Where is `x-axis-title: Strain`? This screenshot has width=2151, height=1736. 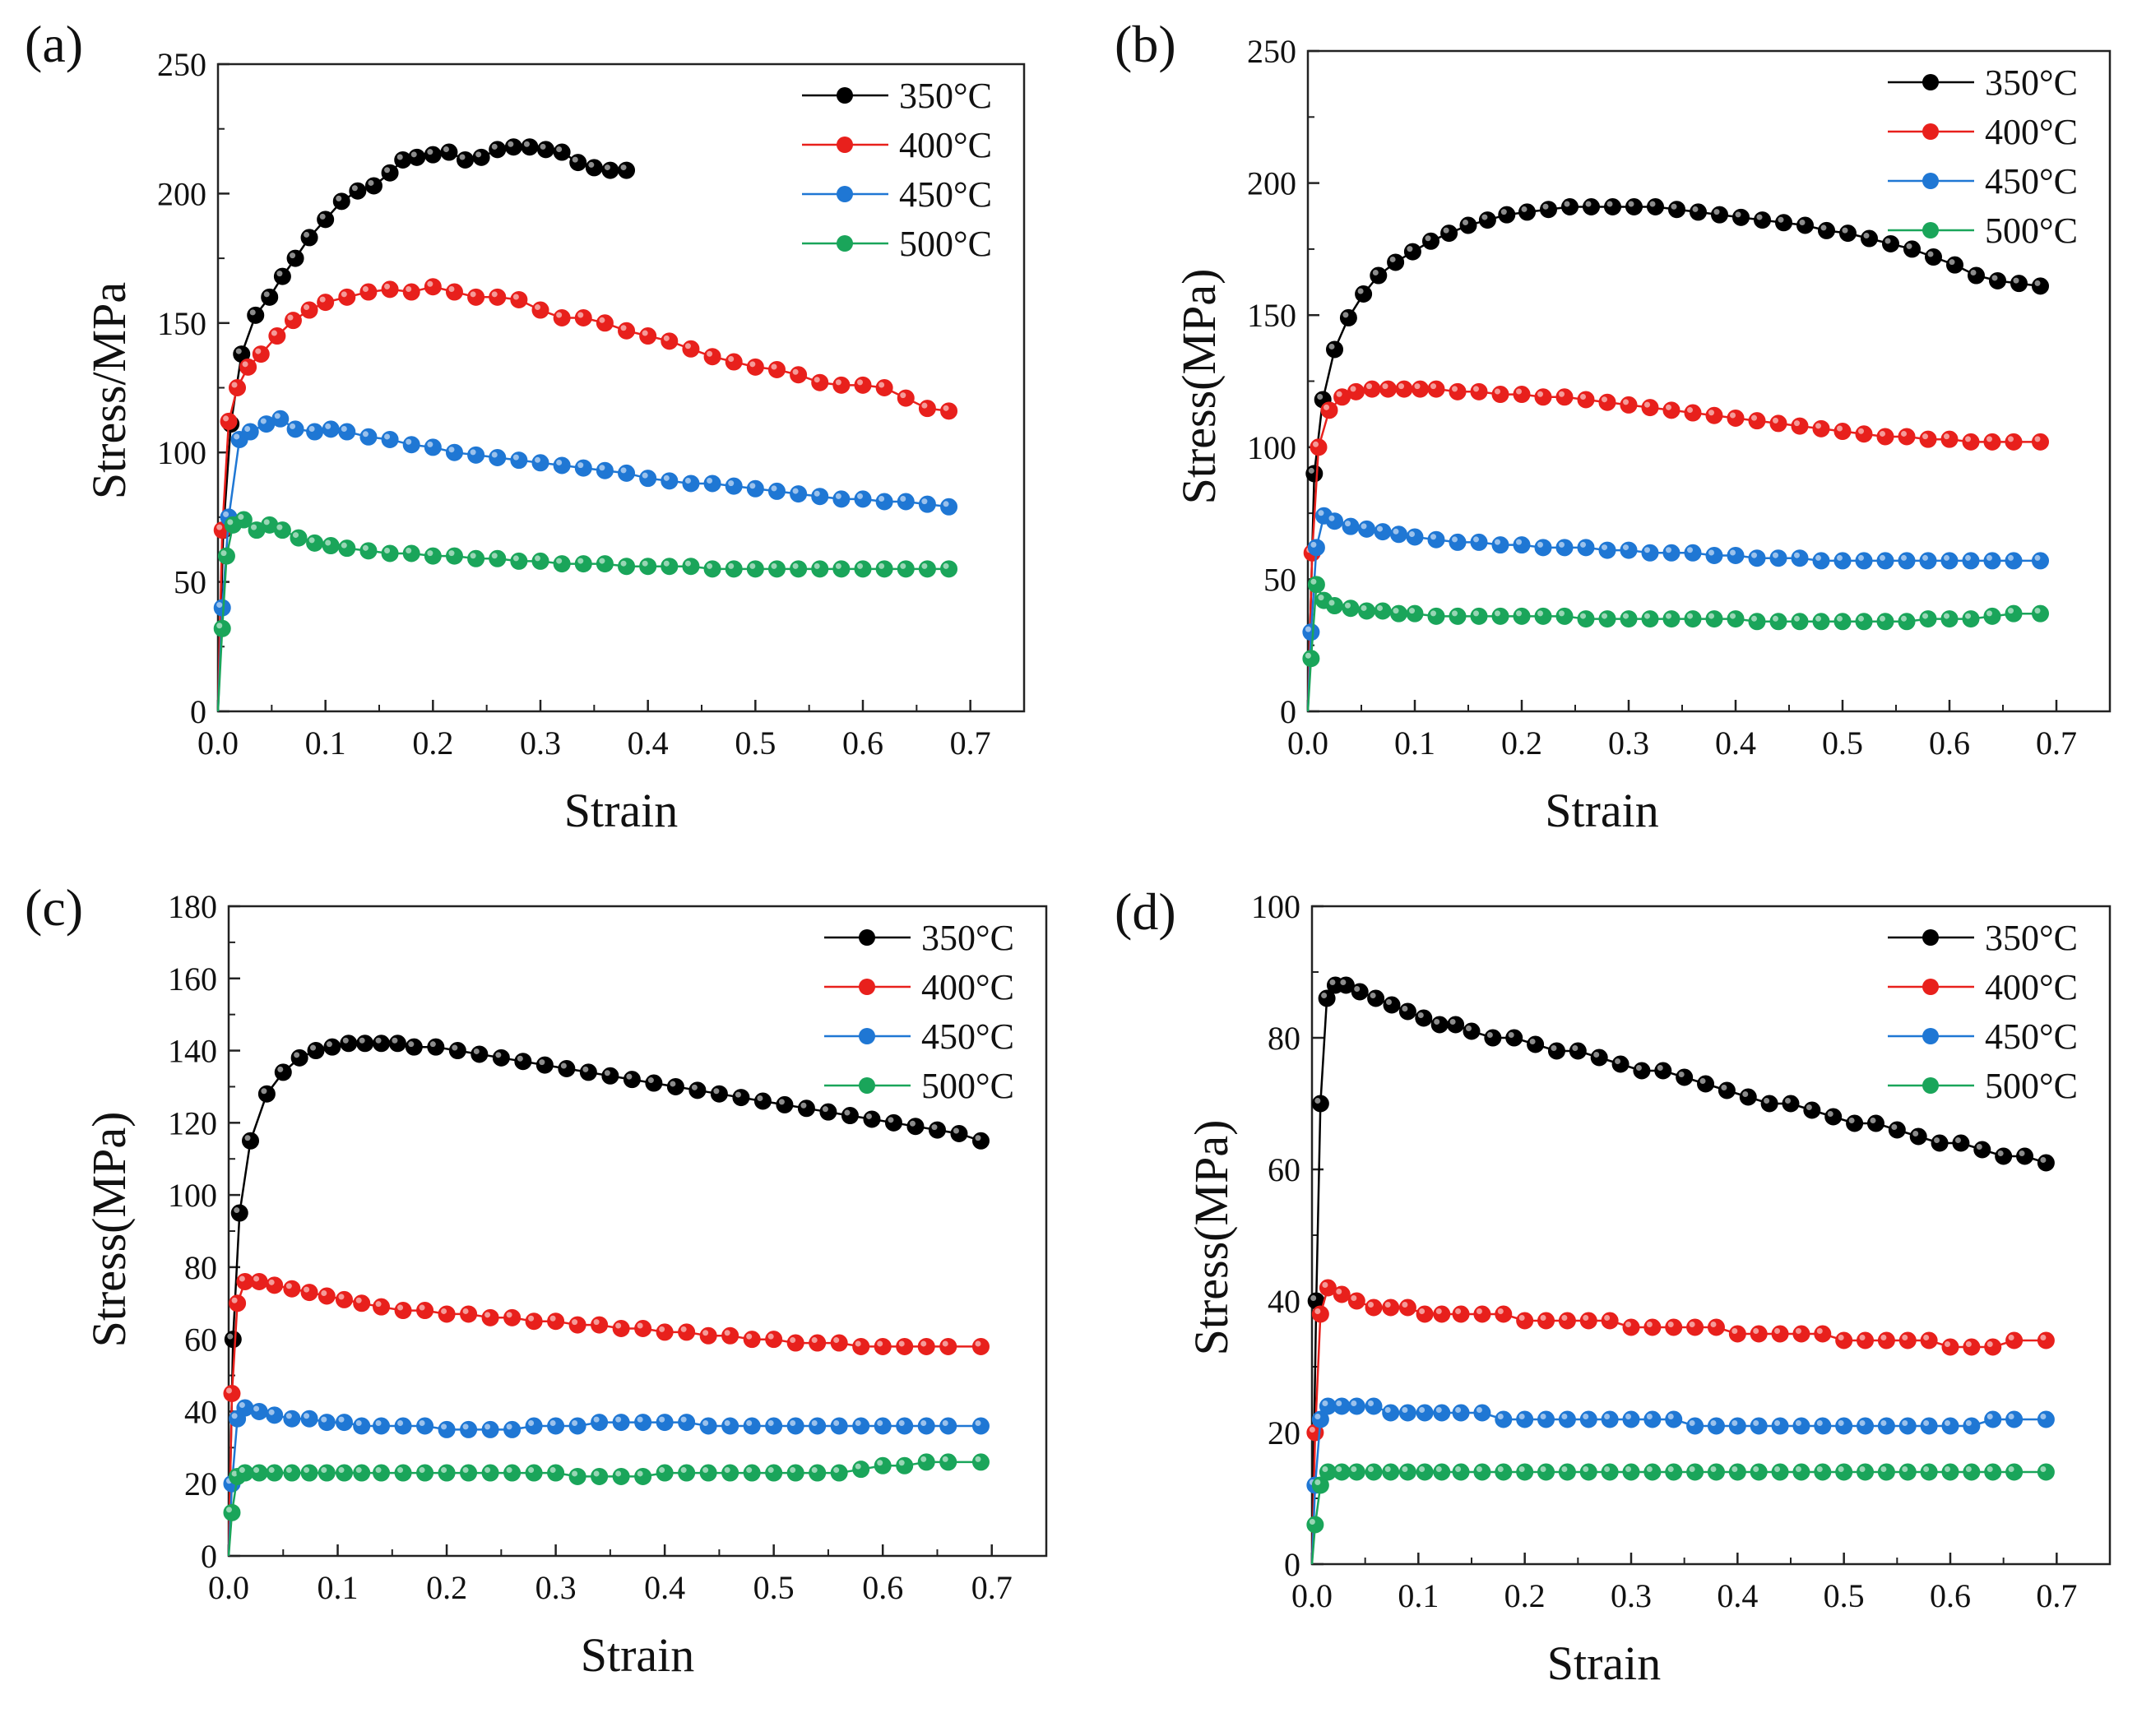
x-axis-title: Strain is located at coordinates (1605, 1663).